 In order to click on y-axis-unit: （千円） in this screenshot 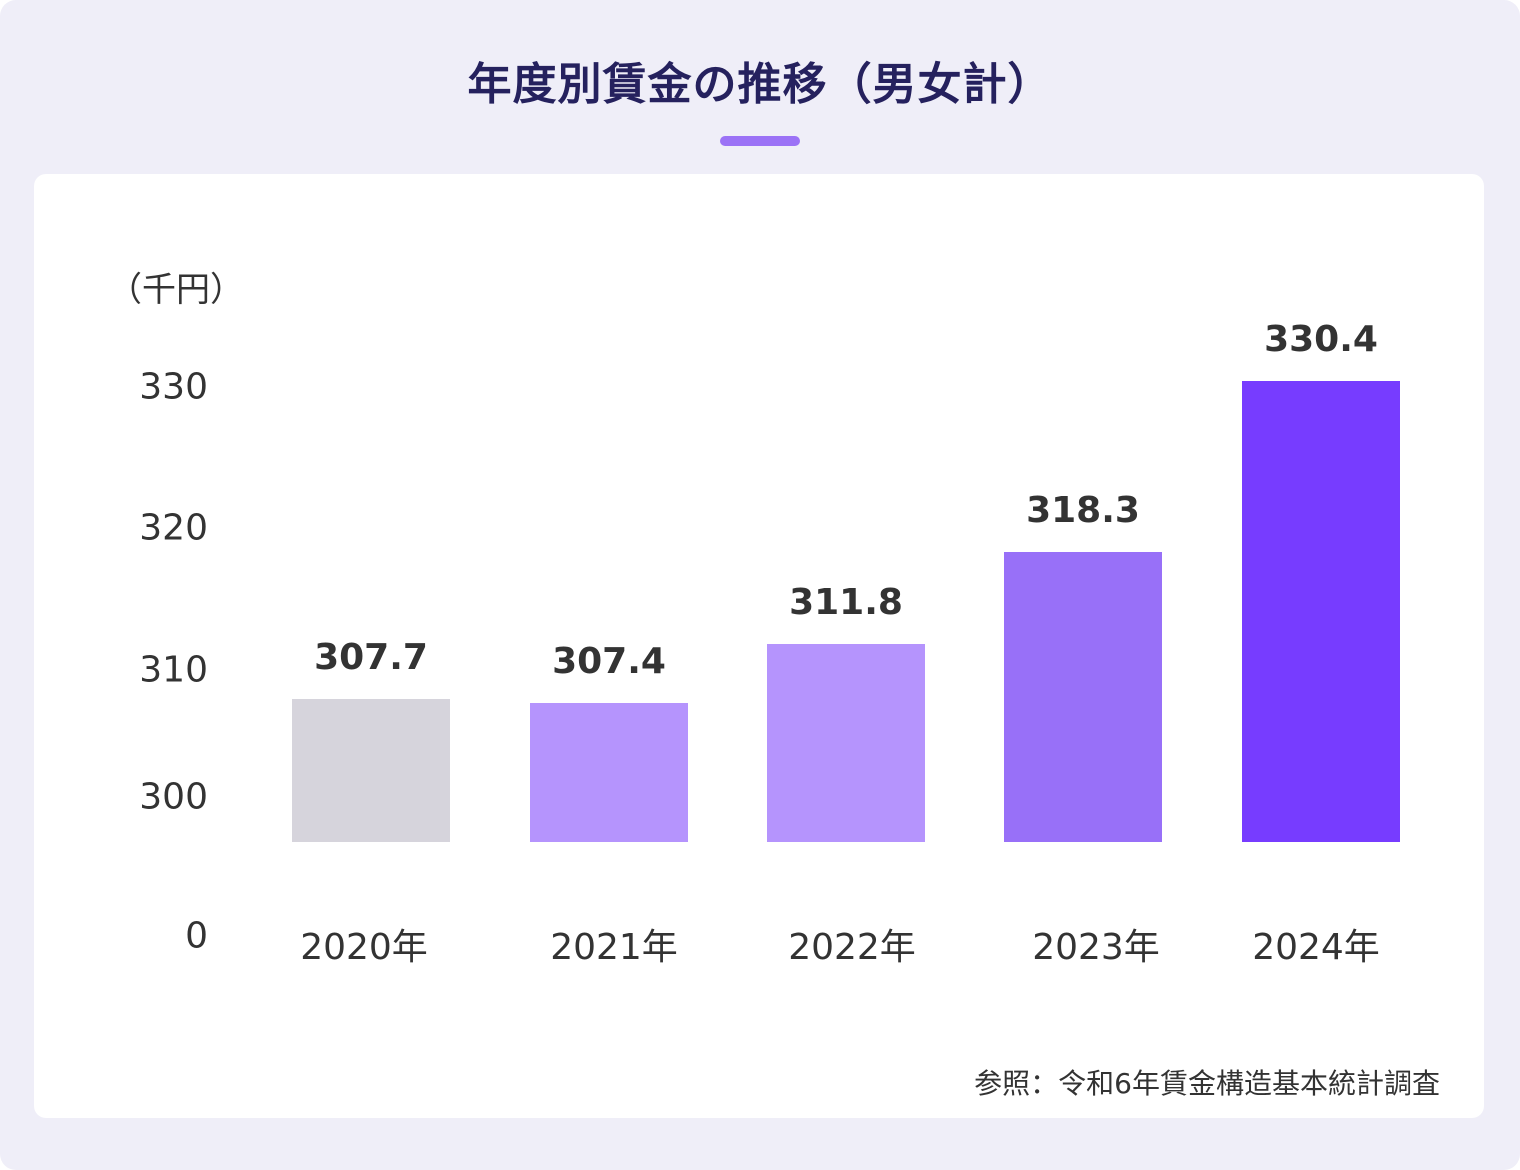, I will do `click(176, 290)`.